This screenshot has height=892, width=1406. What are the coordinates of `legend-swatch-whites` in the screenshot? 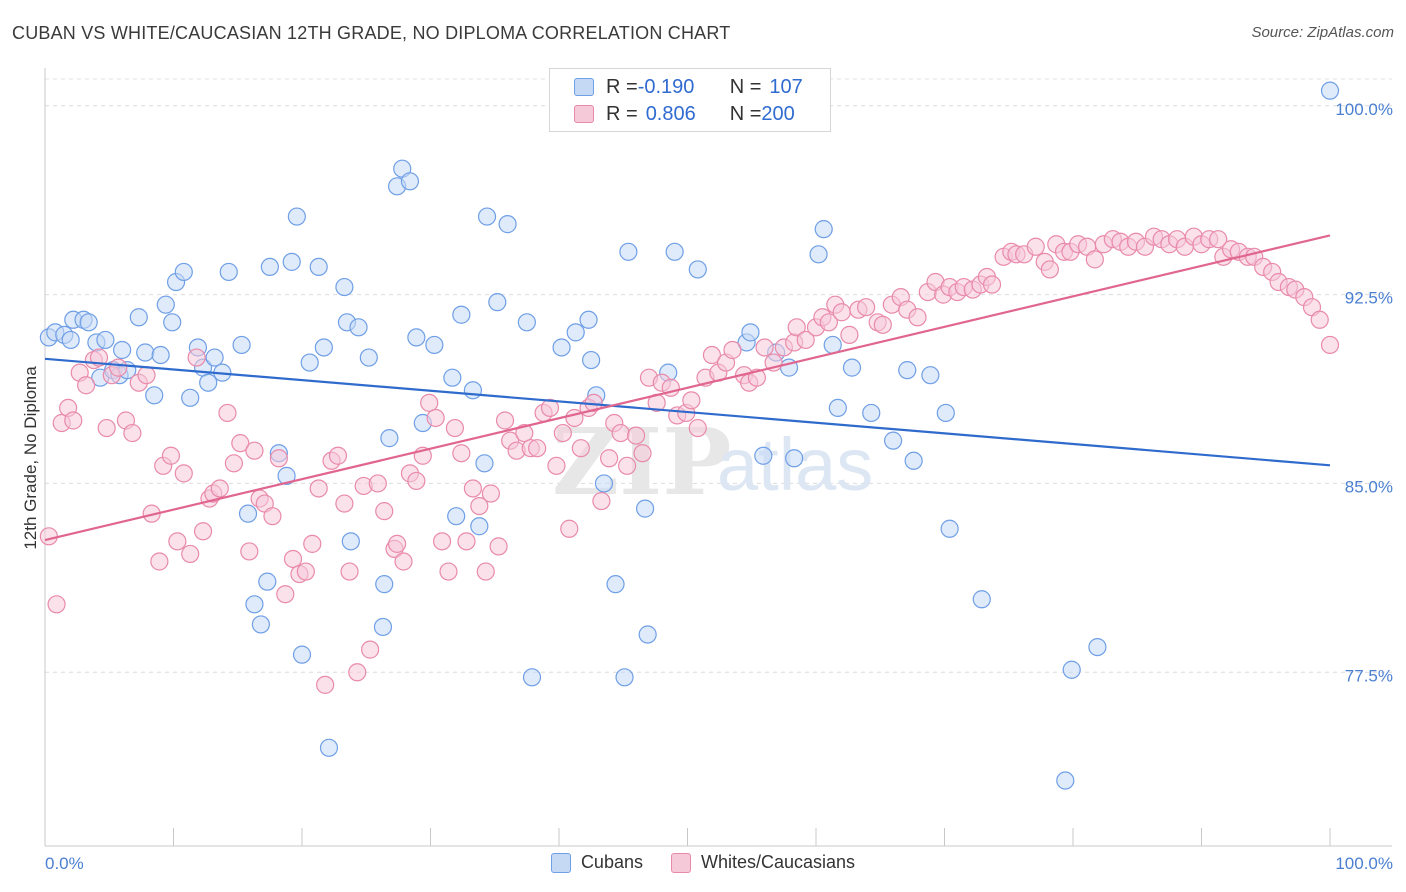 It's located at (680, 862).